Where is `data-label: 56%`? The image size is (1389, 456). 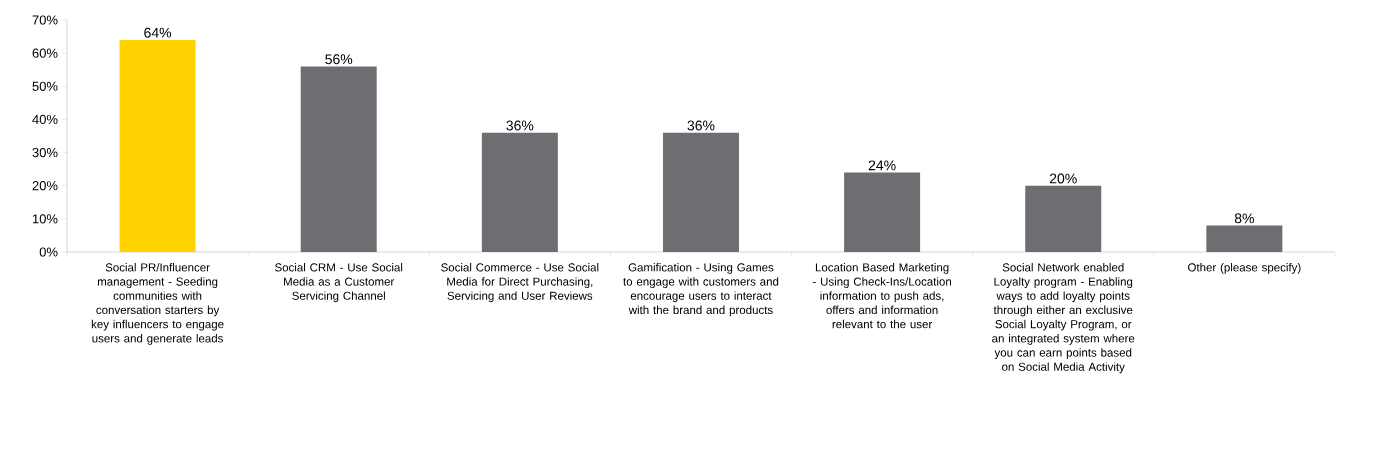
data-label: 56% is located at coordinates (339, 59).